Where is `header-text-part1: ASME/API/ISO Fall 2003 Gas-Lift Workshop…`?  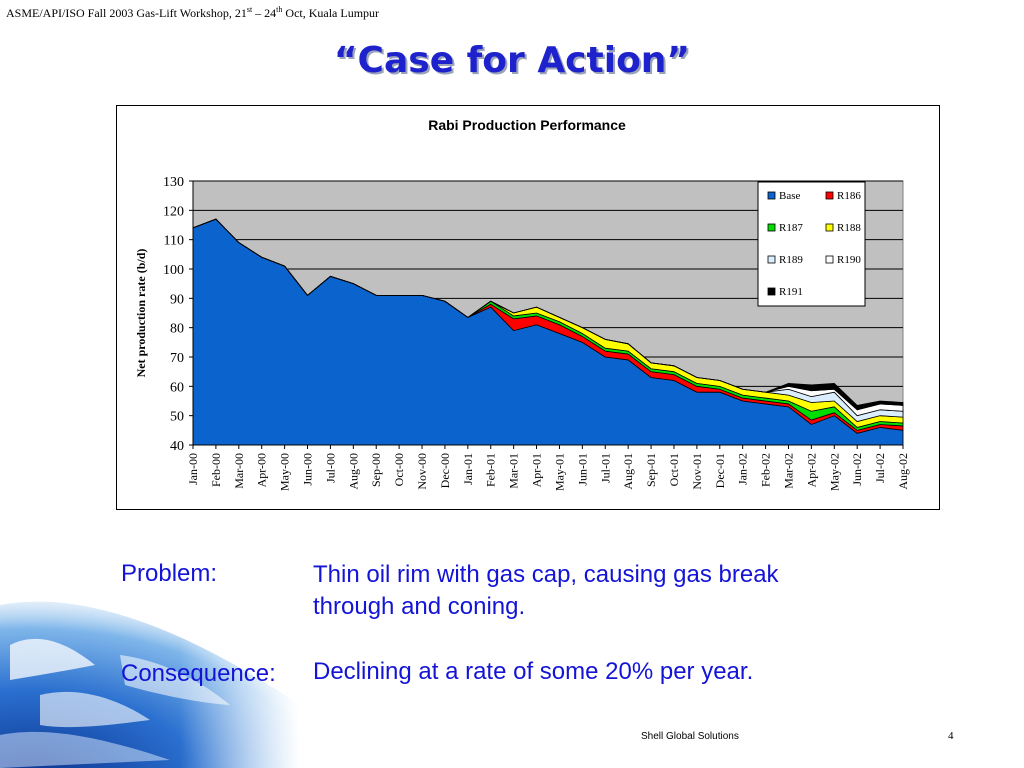
header-text-part1: ASME/API/ISO Fall 2003 Gas-Lift Workshop… is located at coordinates (126, 13).